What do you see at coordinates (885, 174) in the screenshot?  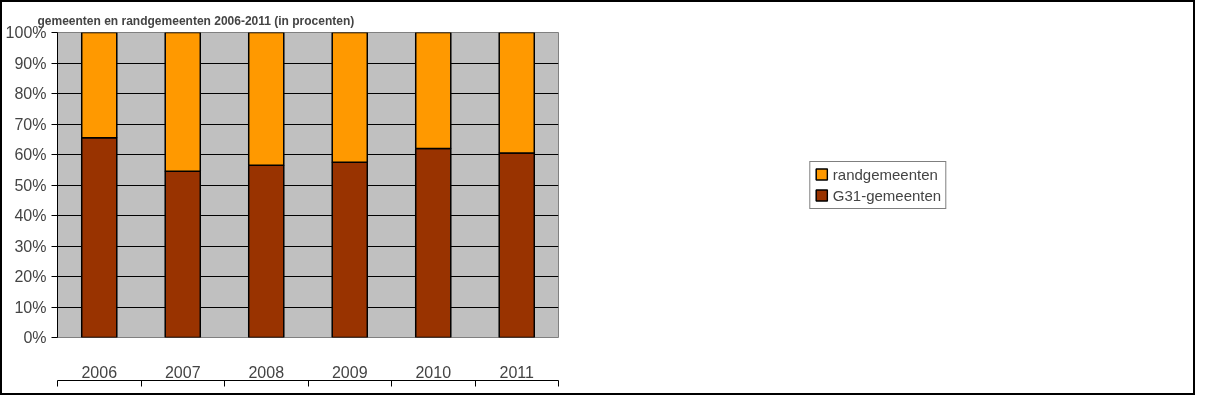 I see `legend-label: randgemeenten` at bounding box center [885, 174].